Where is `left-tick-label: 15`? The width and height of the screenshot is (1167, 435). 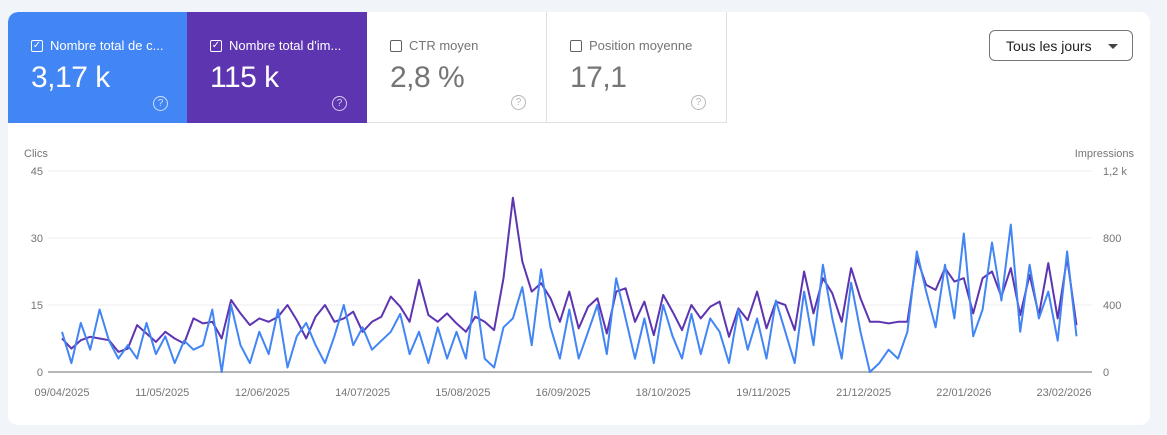
left-tick-label: 15 is located at coordinates (37, 306).